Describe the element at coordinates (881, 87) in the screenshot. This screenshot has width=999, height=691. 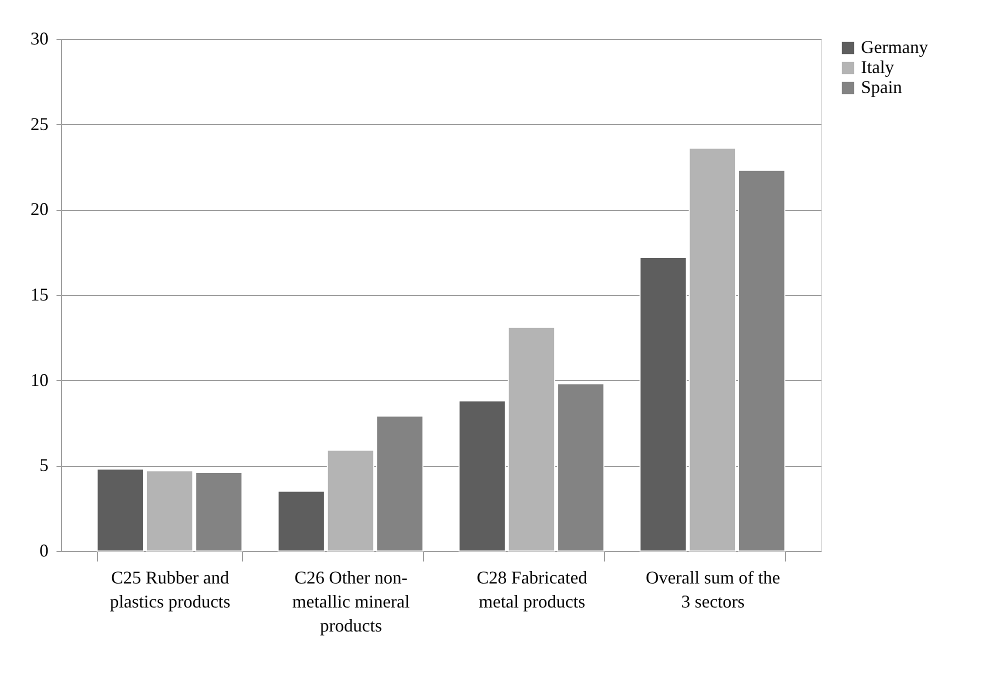
I see `legend-label: Spain` at that location.